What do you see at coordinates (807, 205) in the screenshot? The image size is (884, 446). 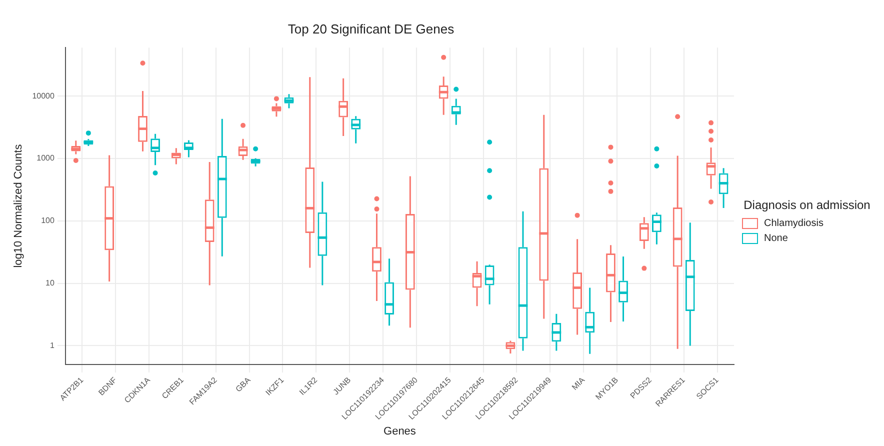 I see `legend-title: Diagnosis on admission` at bounding box center [807, 205].